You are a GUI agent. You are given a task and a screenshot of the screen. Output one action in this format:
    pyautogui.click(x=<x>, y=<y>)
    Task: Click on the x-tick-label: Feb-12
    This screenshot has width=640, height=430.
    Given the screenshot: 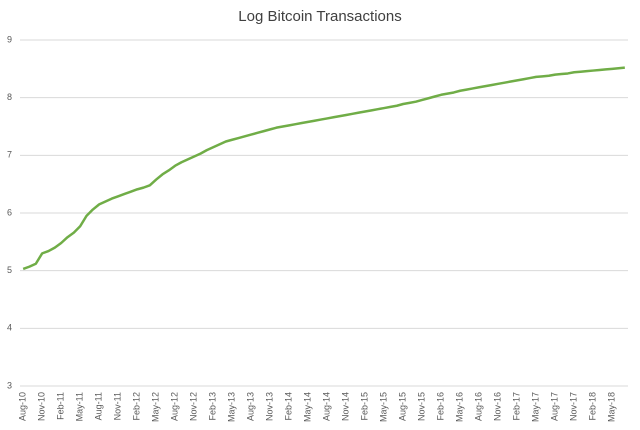 What is the action you would take?
    pyautogui.click(x=137, y=406)
    